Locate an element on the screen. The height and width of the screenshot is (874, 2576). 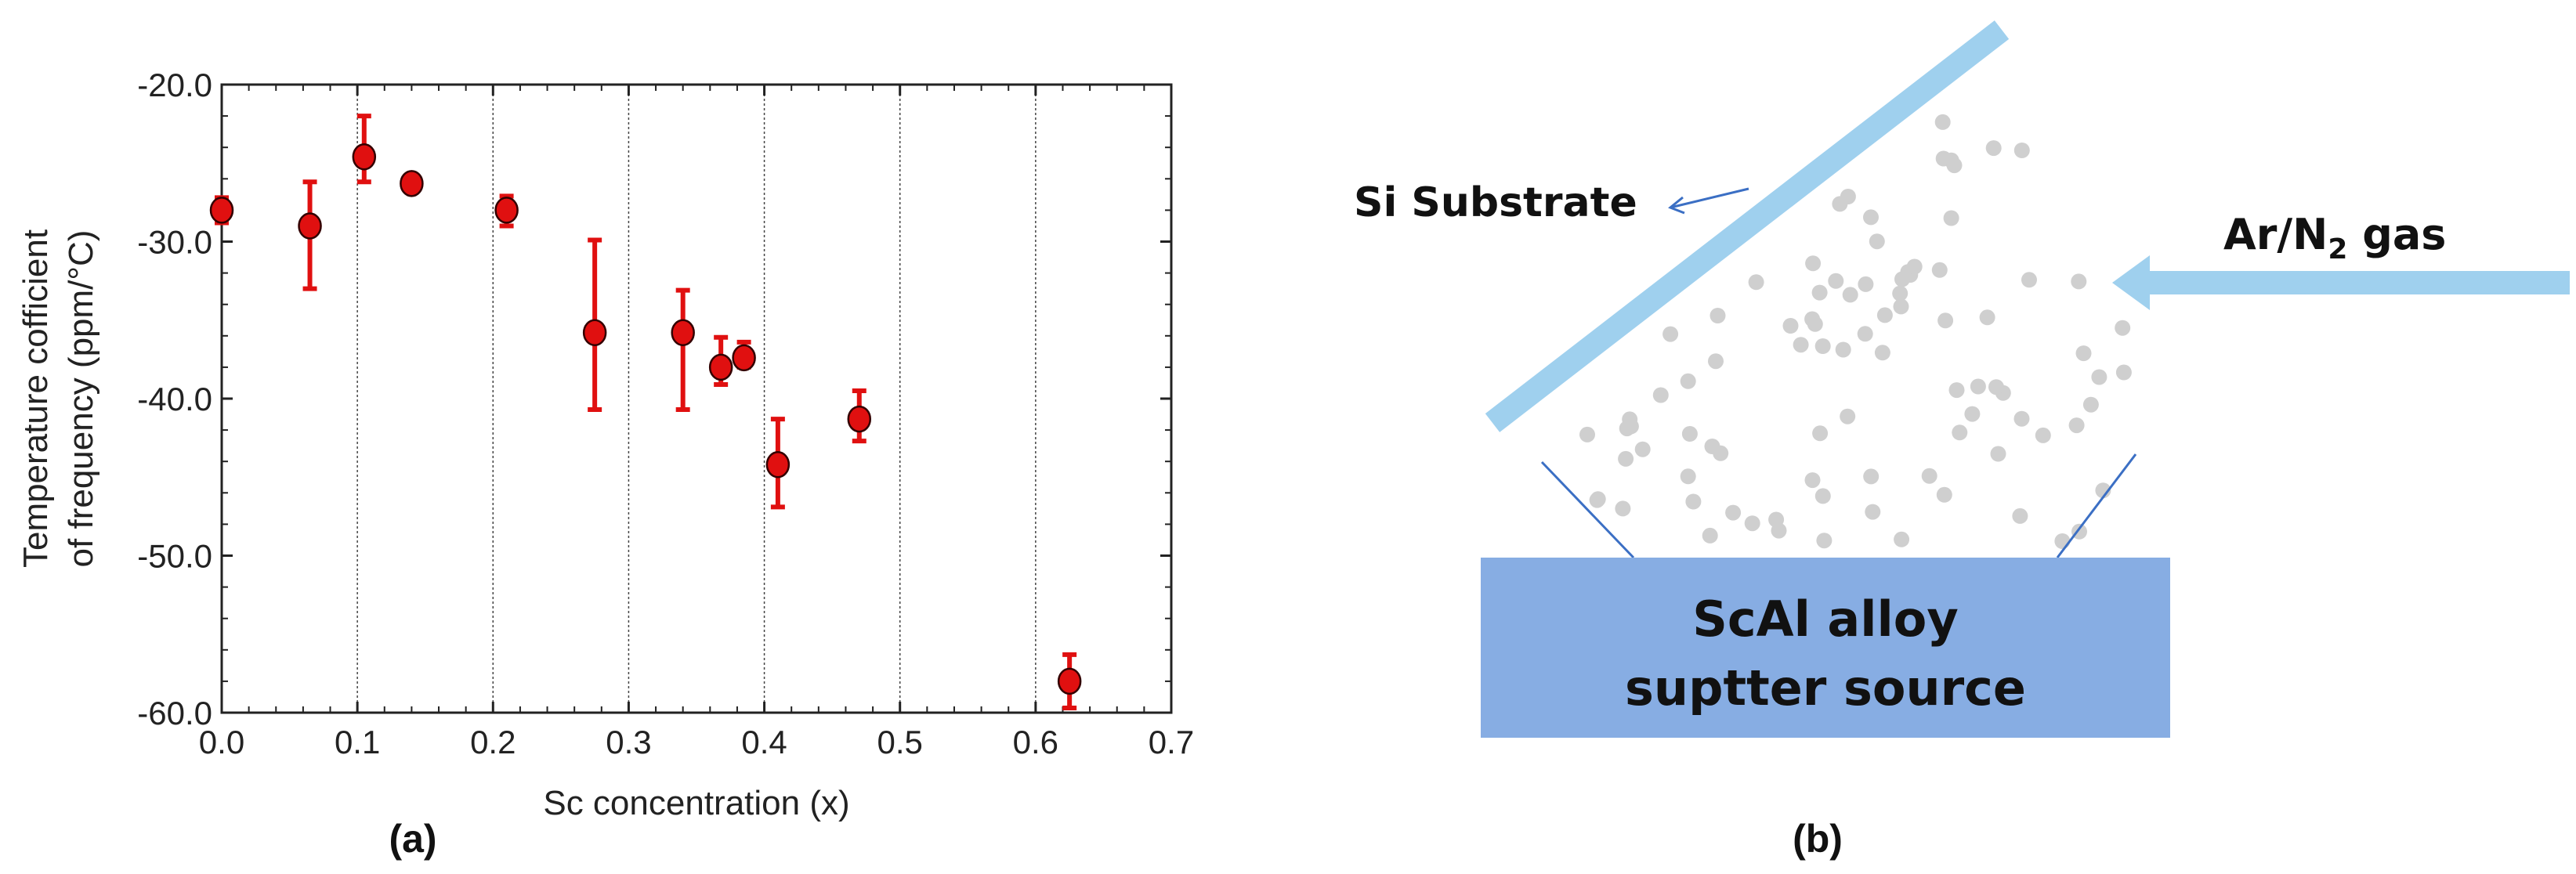
scal-sputter-source is located at coordinates (1825, 648).